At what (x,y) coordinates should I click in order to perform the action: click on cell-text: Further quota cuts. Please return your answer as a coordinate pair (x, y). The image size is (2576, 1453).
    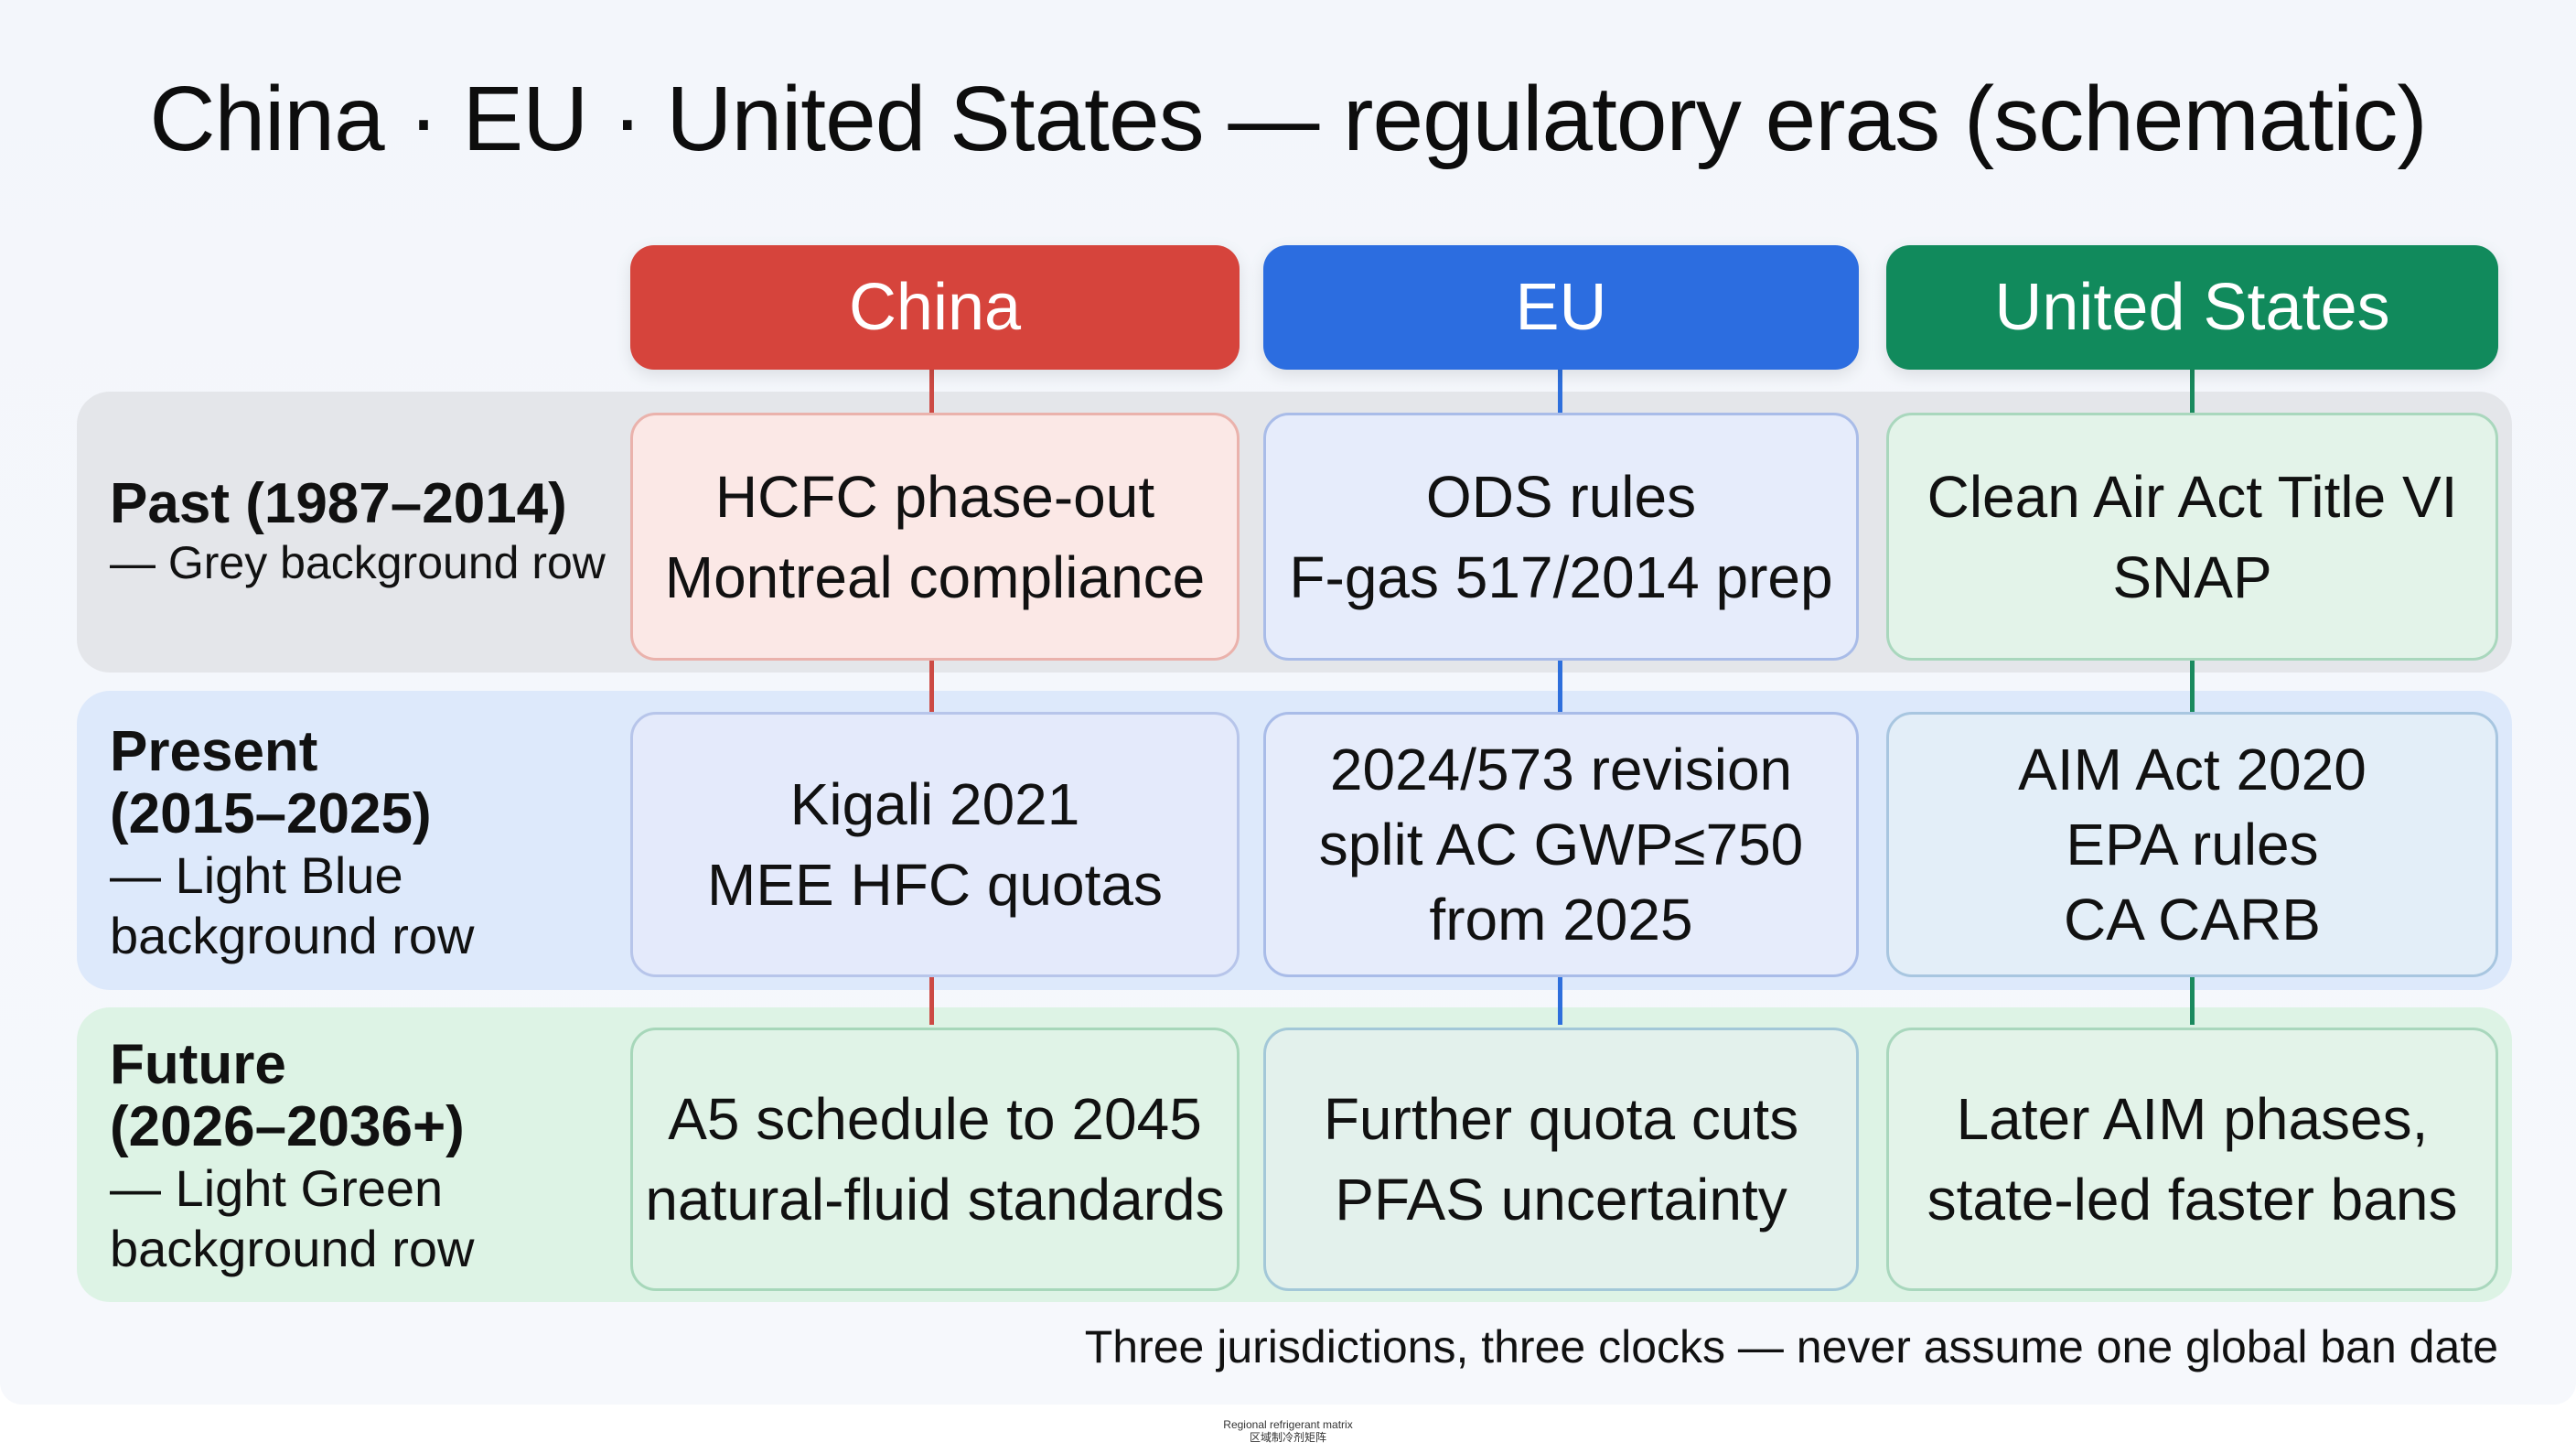
    Looking at the image, I should click on (1561, 1119).